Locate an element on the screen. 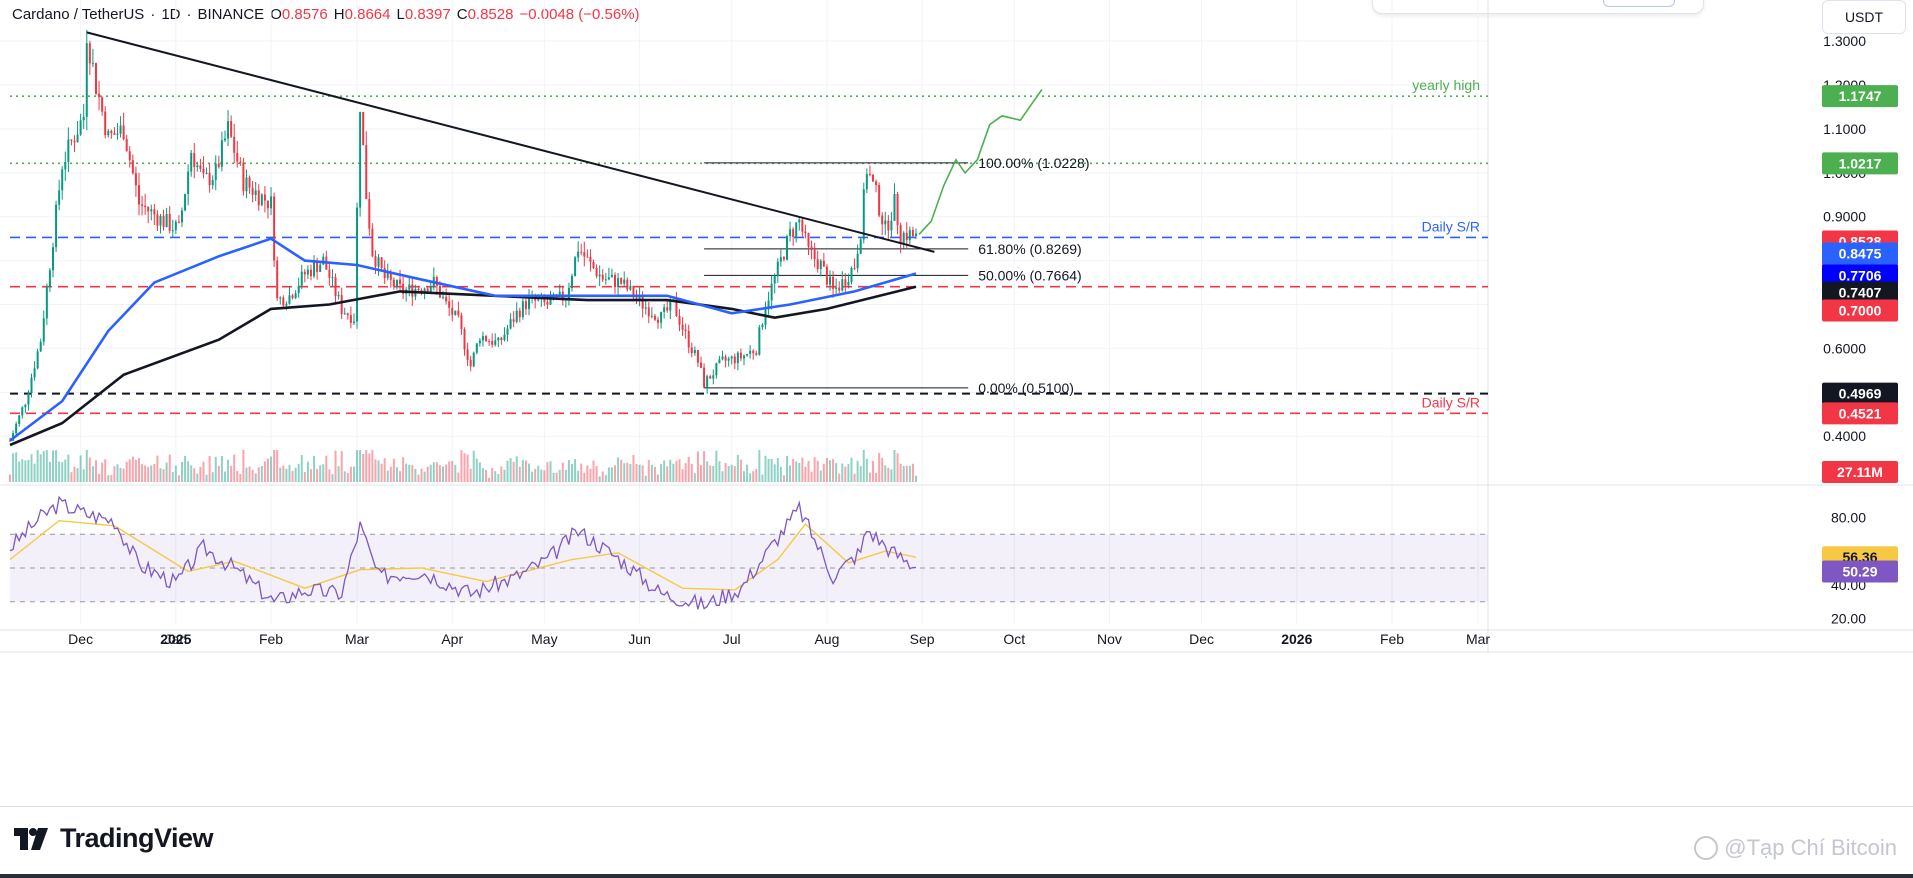  projection-path is located at coordinates (980, 162).